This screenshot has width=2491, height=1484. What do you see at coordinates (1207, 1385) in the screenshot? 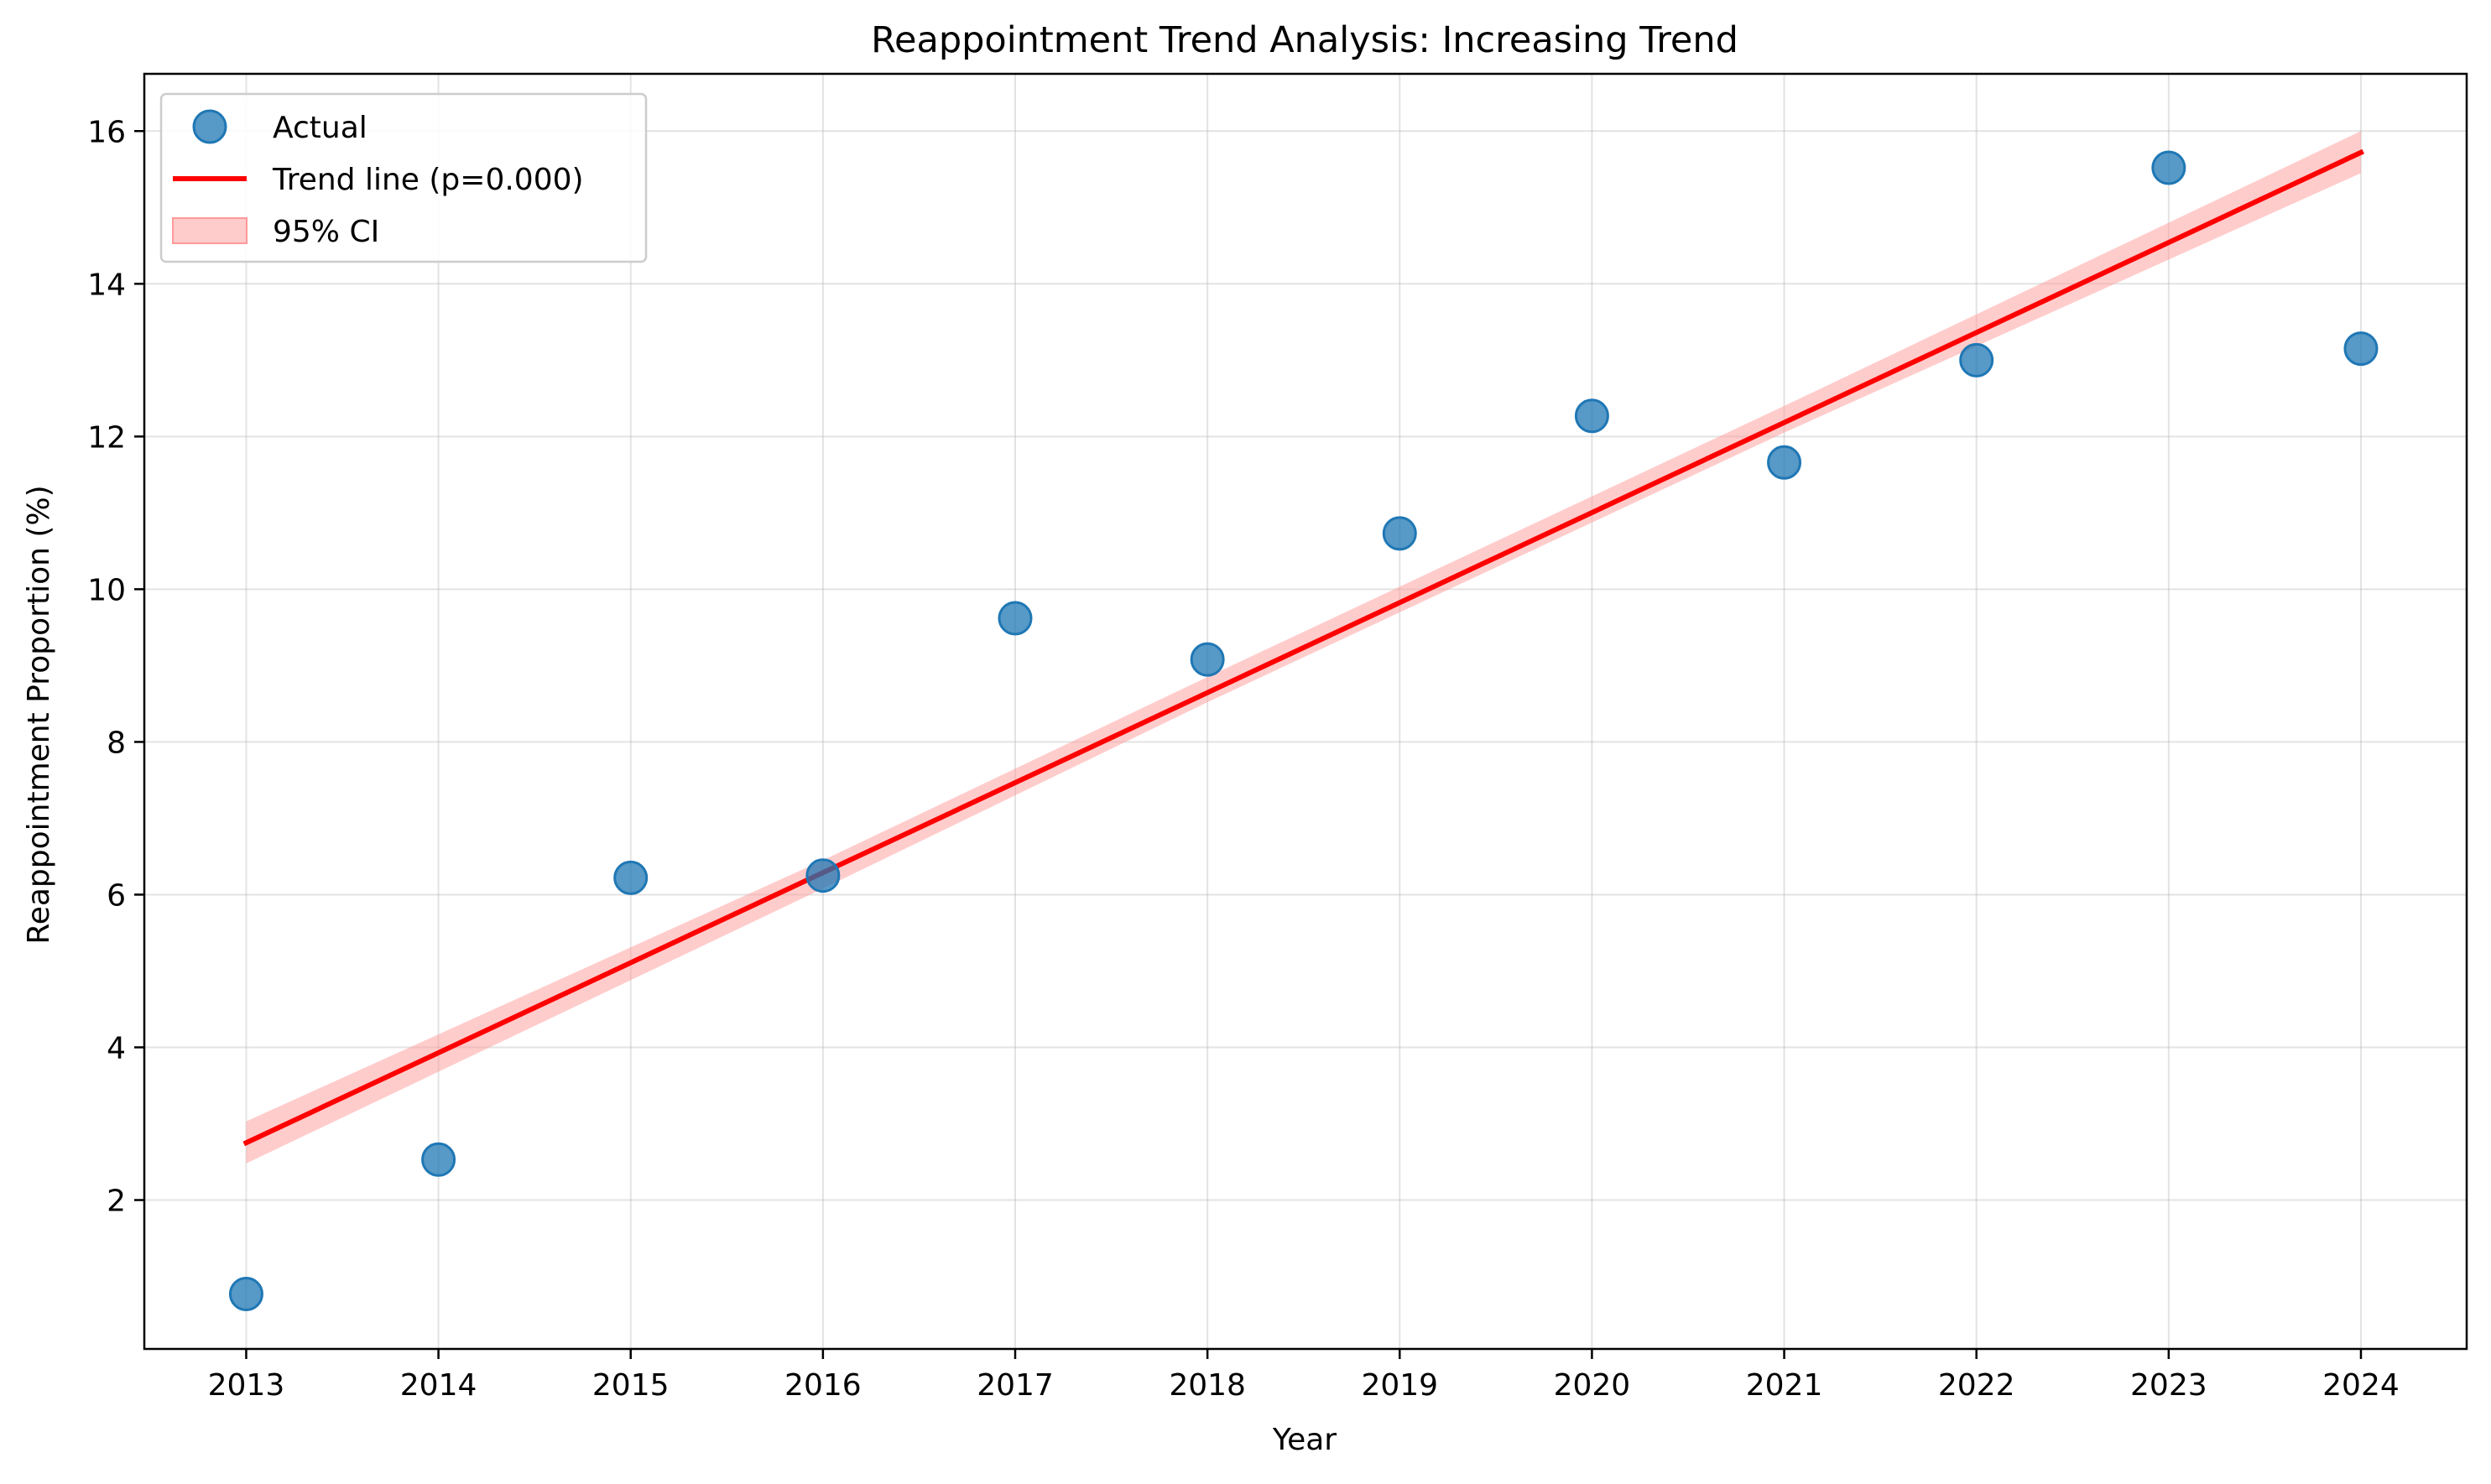
I see `x-tick-label: 2018` at bounding box center [1207, 1385].